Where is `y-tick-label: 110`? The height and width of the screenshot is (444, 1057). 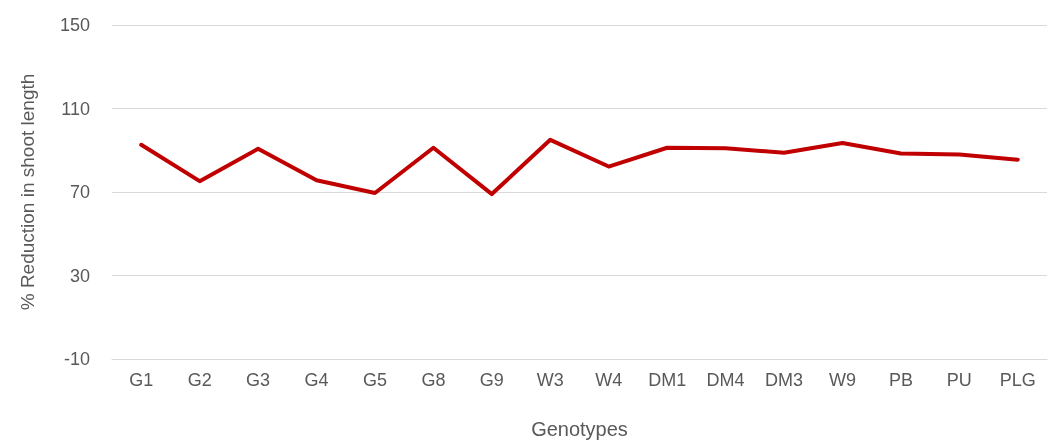 y-tick-label: 110 is located at coordinates (75, 108).